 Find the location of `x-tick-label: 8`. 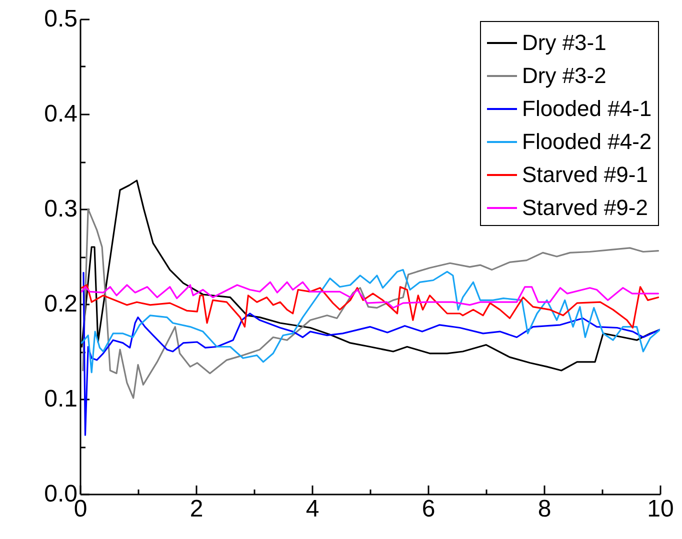

x-tick-label: 8 is located at coordinates (545, 509).